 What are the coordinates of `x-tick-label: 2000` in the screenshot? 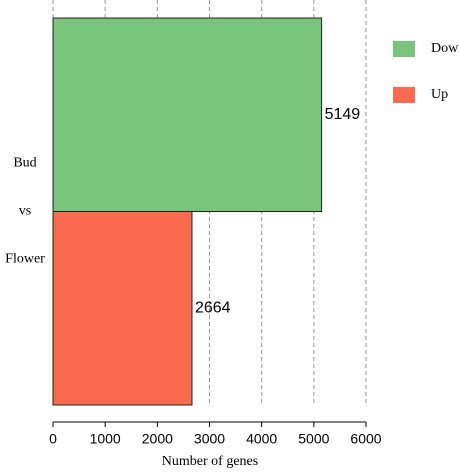 It's located at (157, 439).